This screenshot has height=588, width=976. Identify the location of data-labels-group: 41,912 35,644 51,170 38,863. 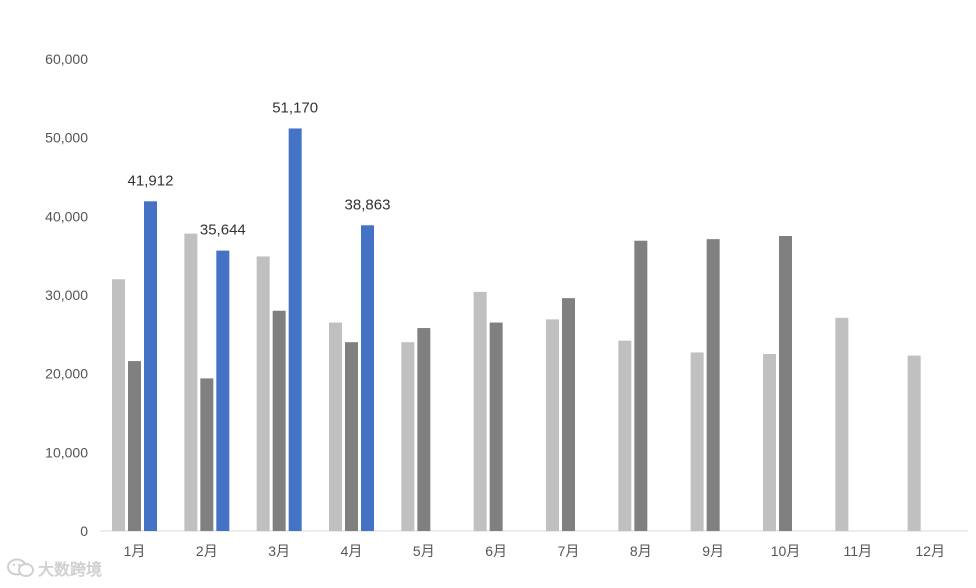
(259, 168).